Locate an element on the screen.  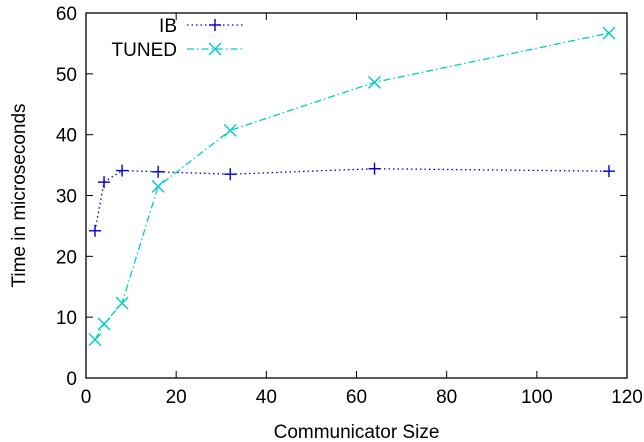
legend: IB TUNED is located at coordinates (177, 38).